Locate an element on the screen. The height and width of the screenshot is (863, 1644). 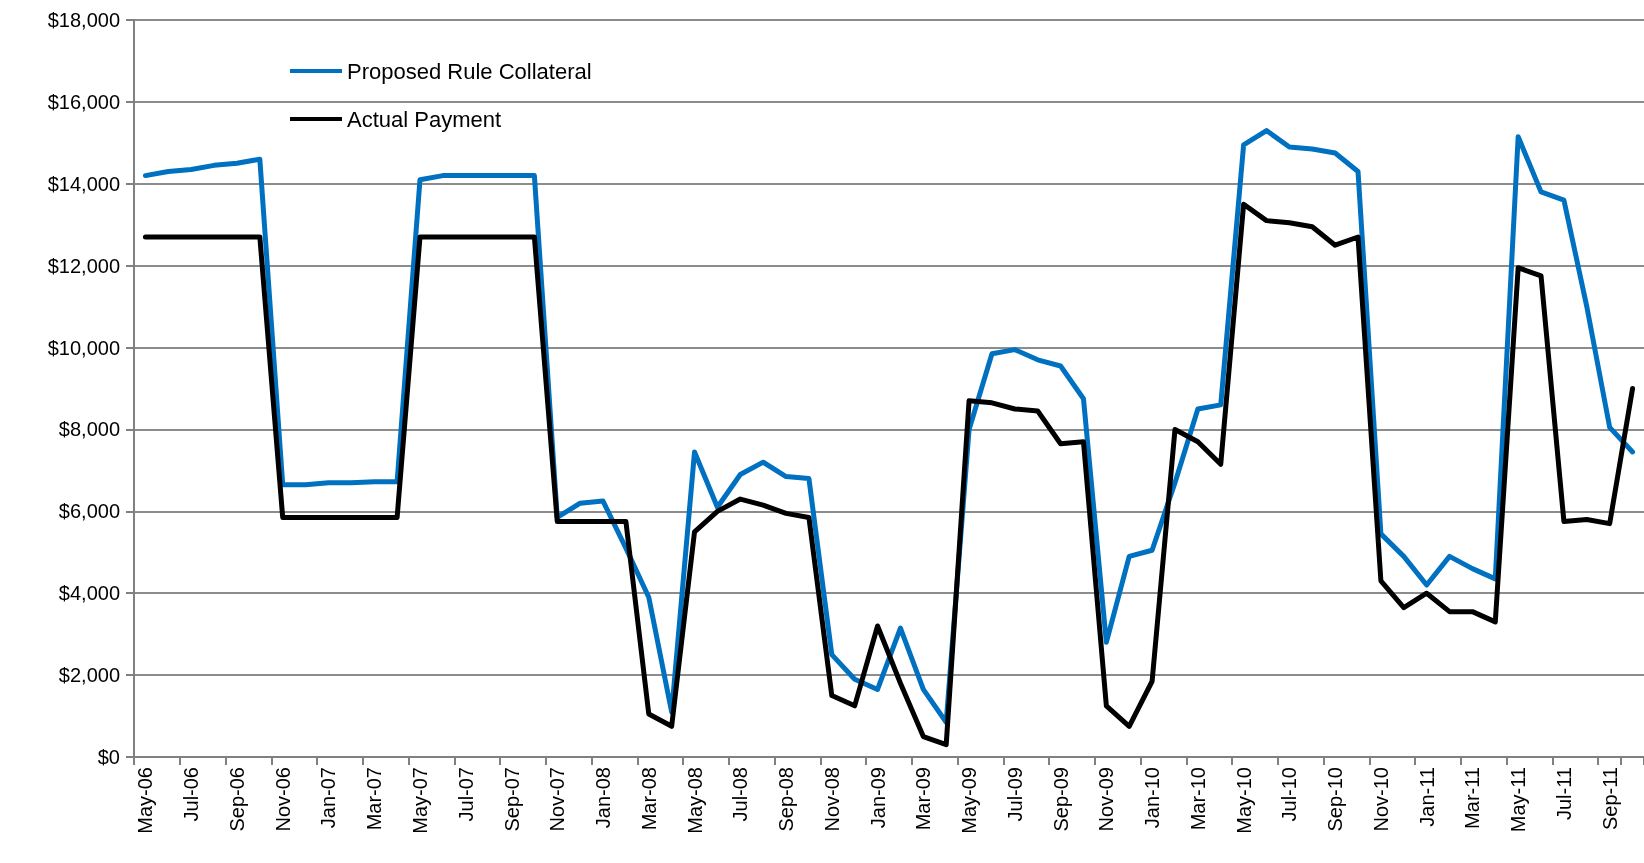
x-tick-label: Sep-09 is located at coordinates (1060, 799).